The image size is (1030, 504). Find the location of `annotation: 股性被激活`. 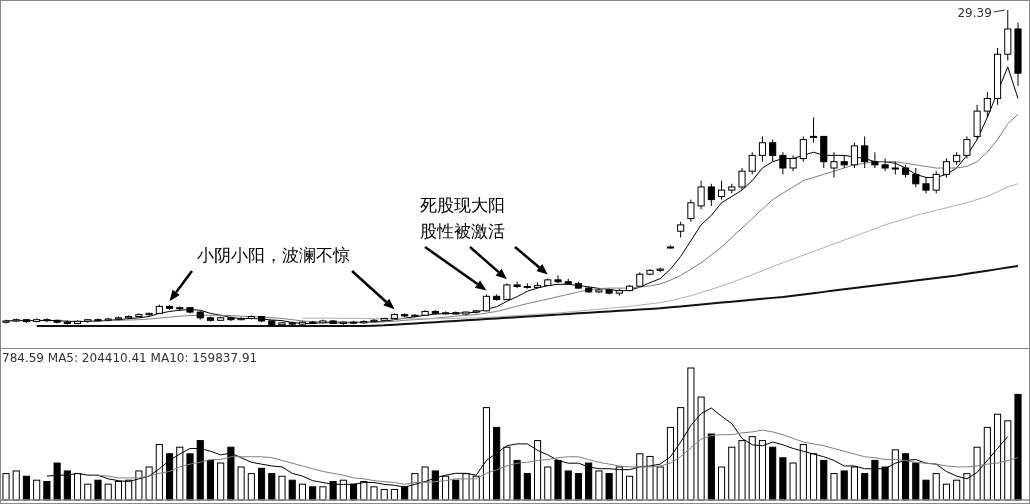

annotation: 股性被激活 is located at coordinates (462, 231).